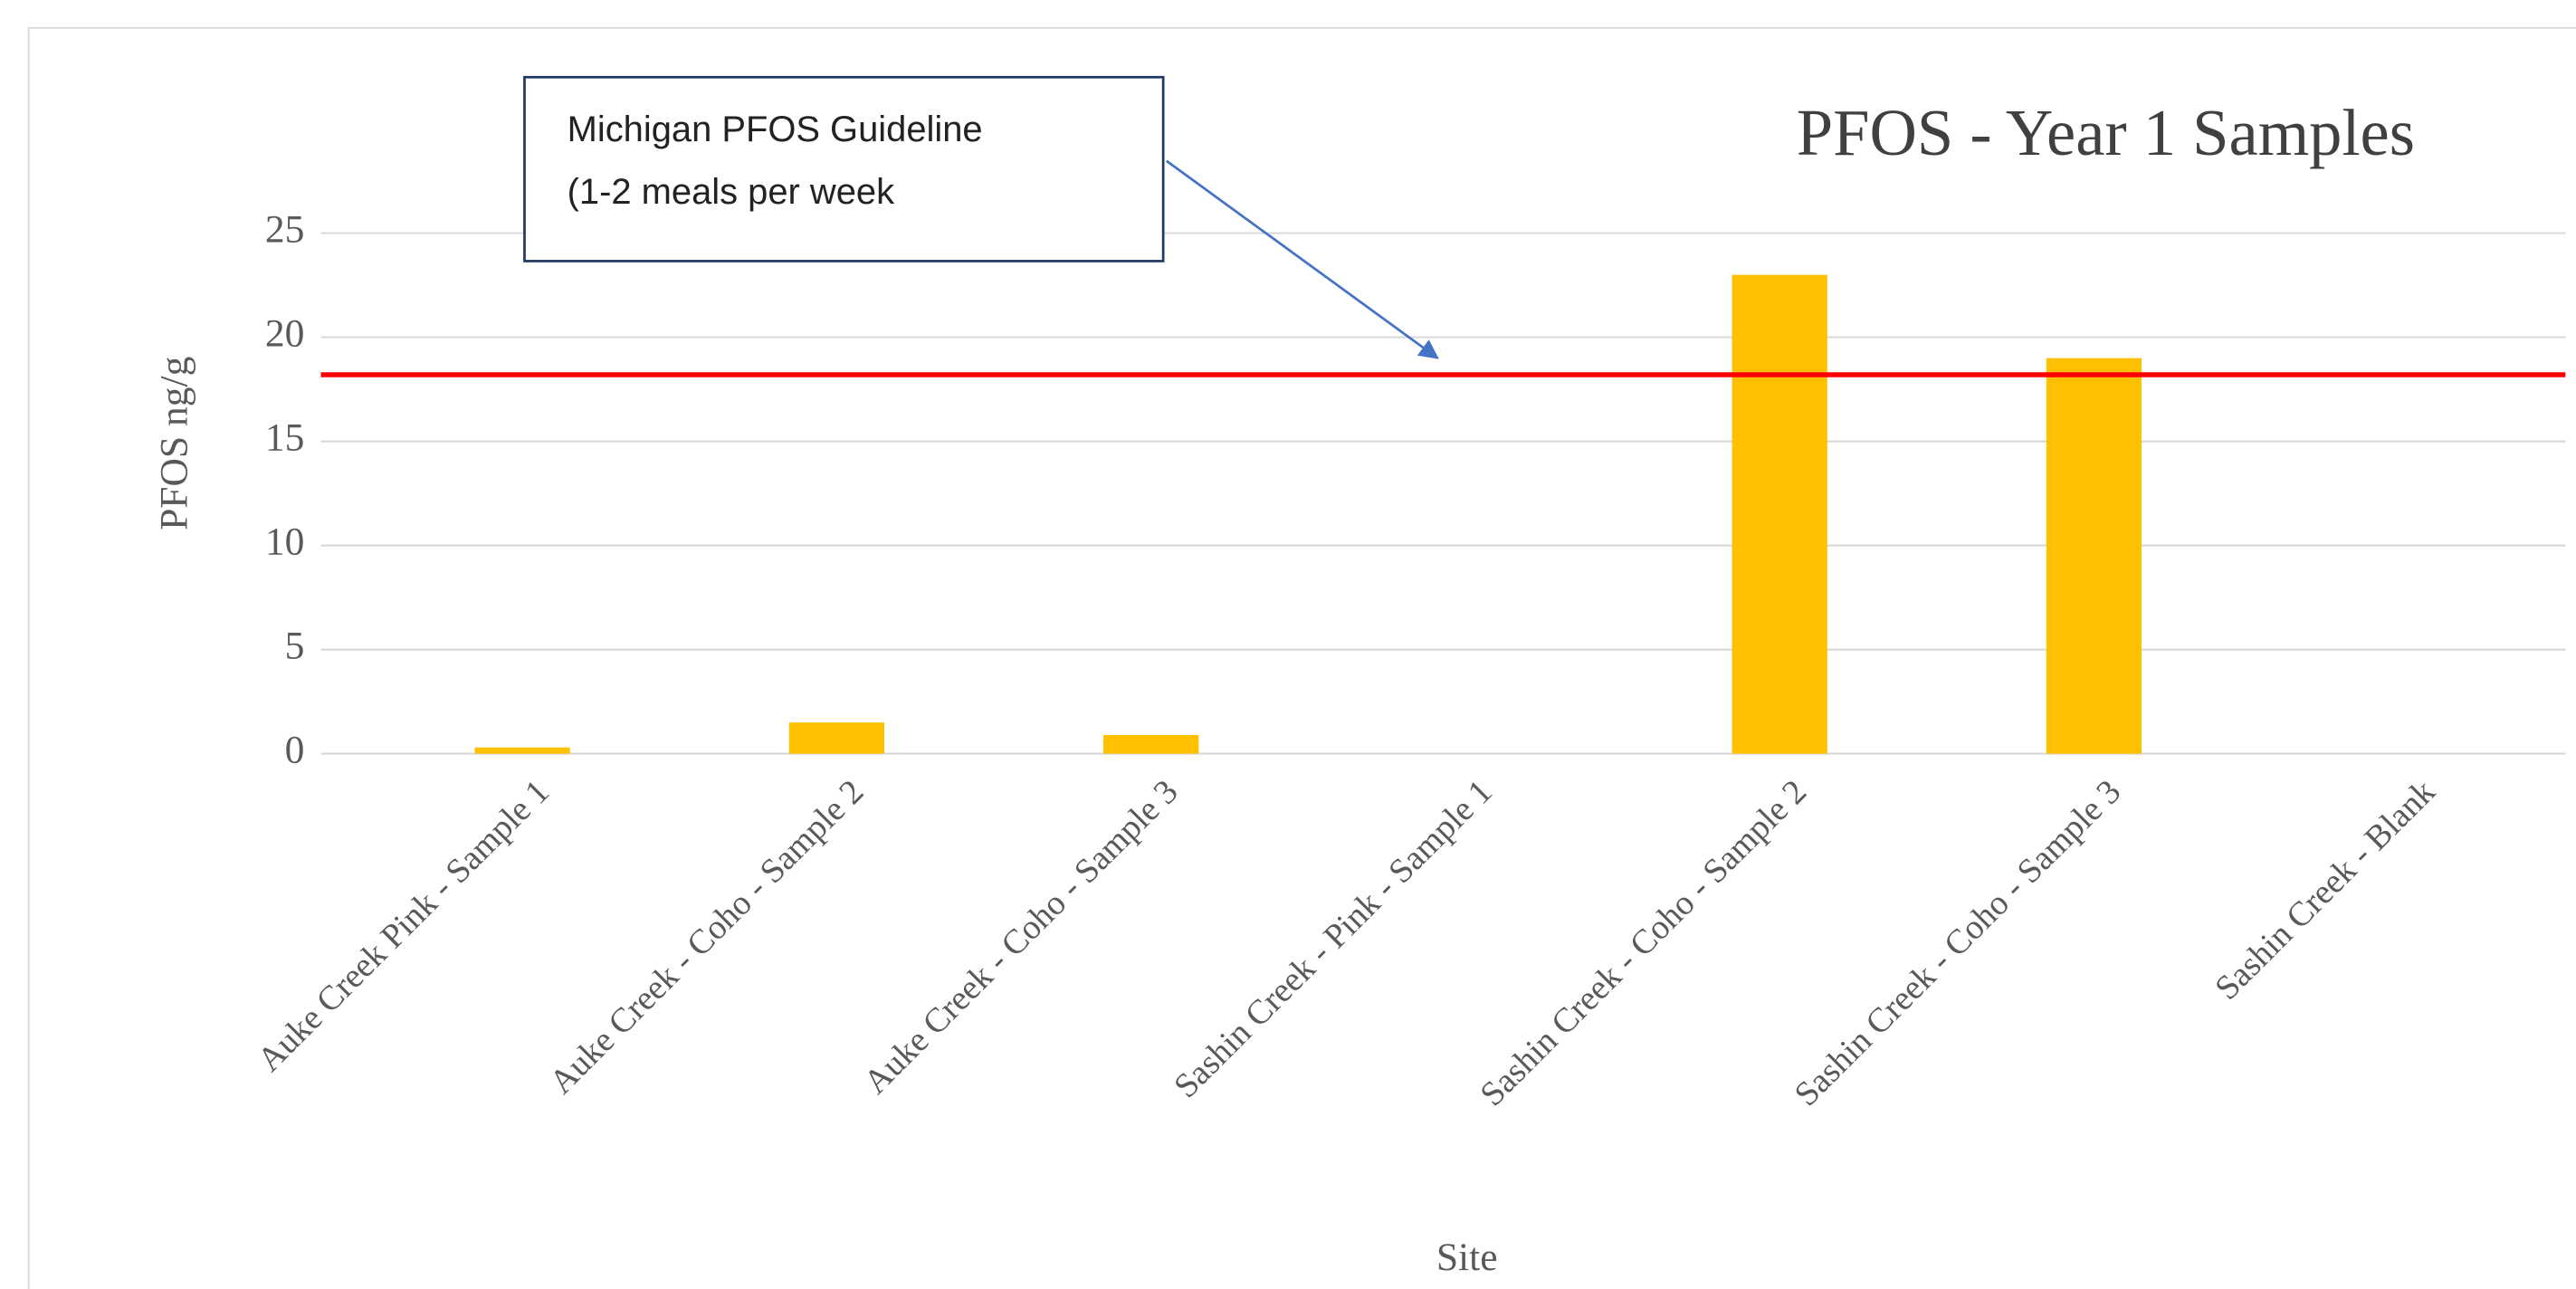  I want to click on y-tick-label: 5, so click(295, 646).